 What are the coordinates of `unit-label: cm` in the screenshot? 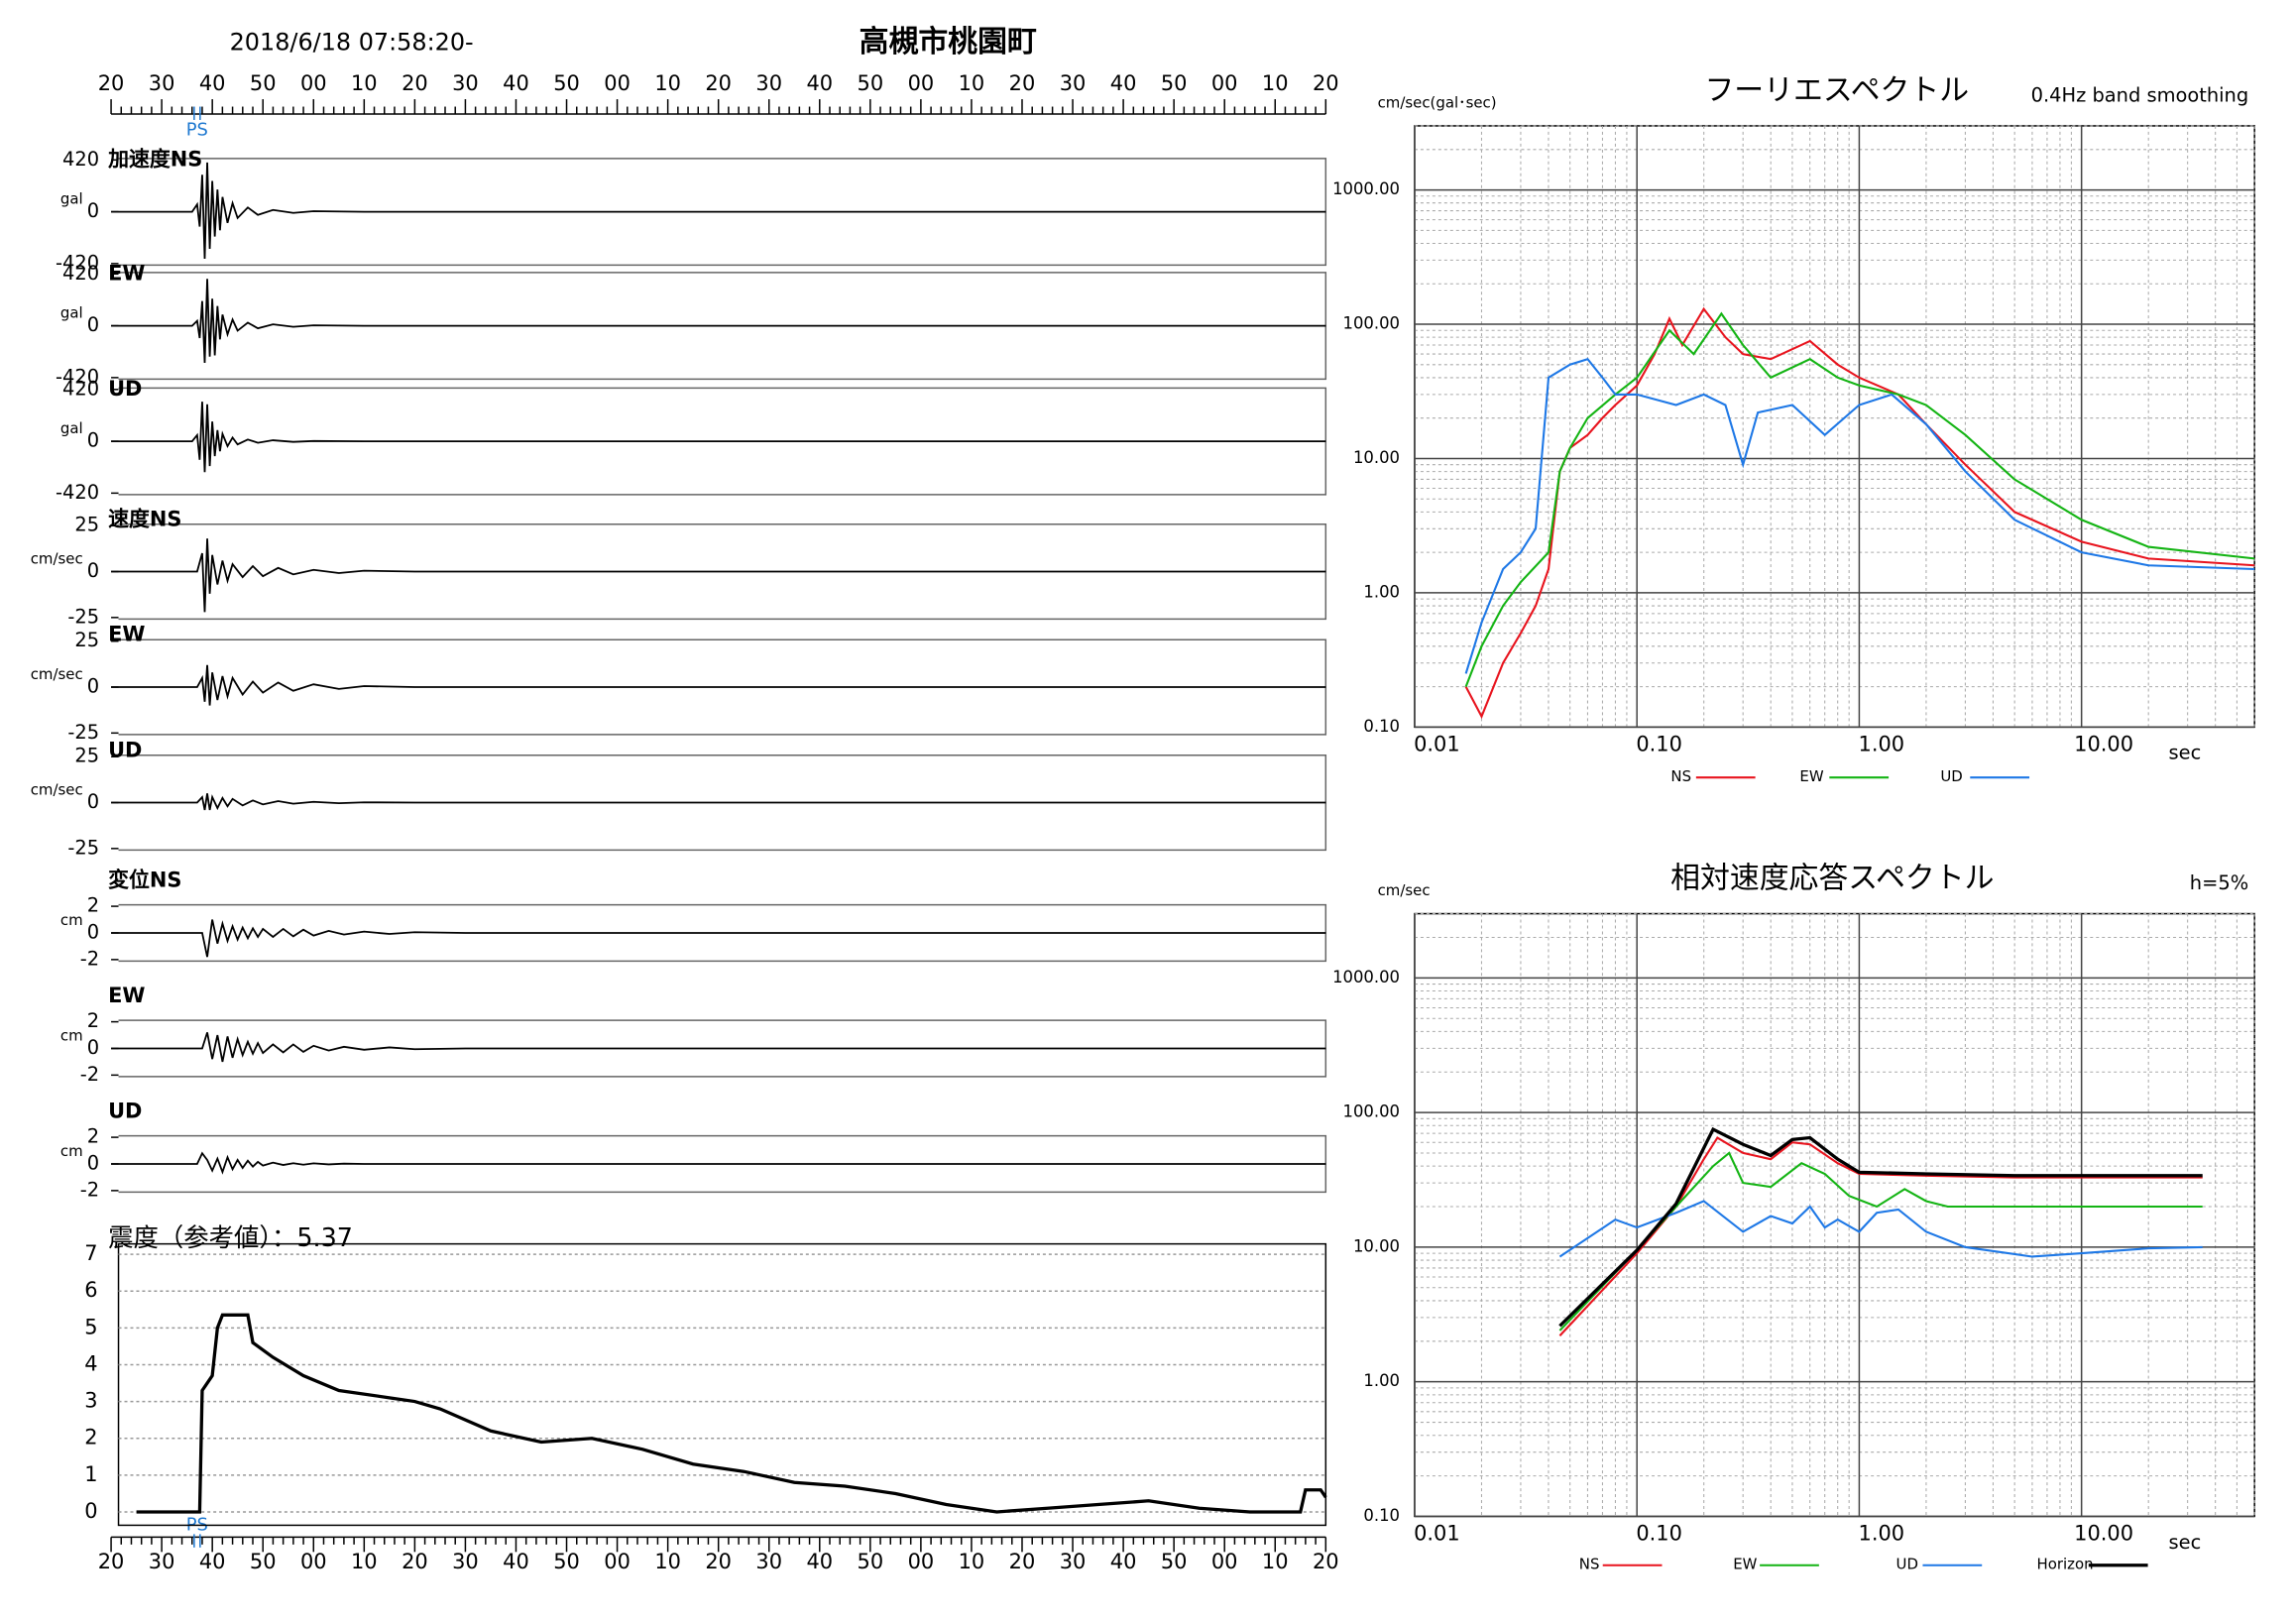 It's located at (72, 1036).